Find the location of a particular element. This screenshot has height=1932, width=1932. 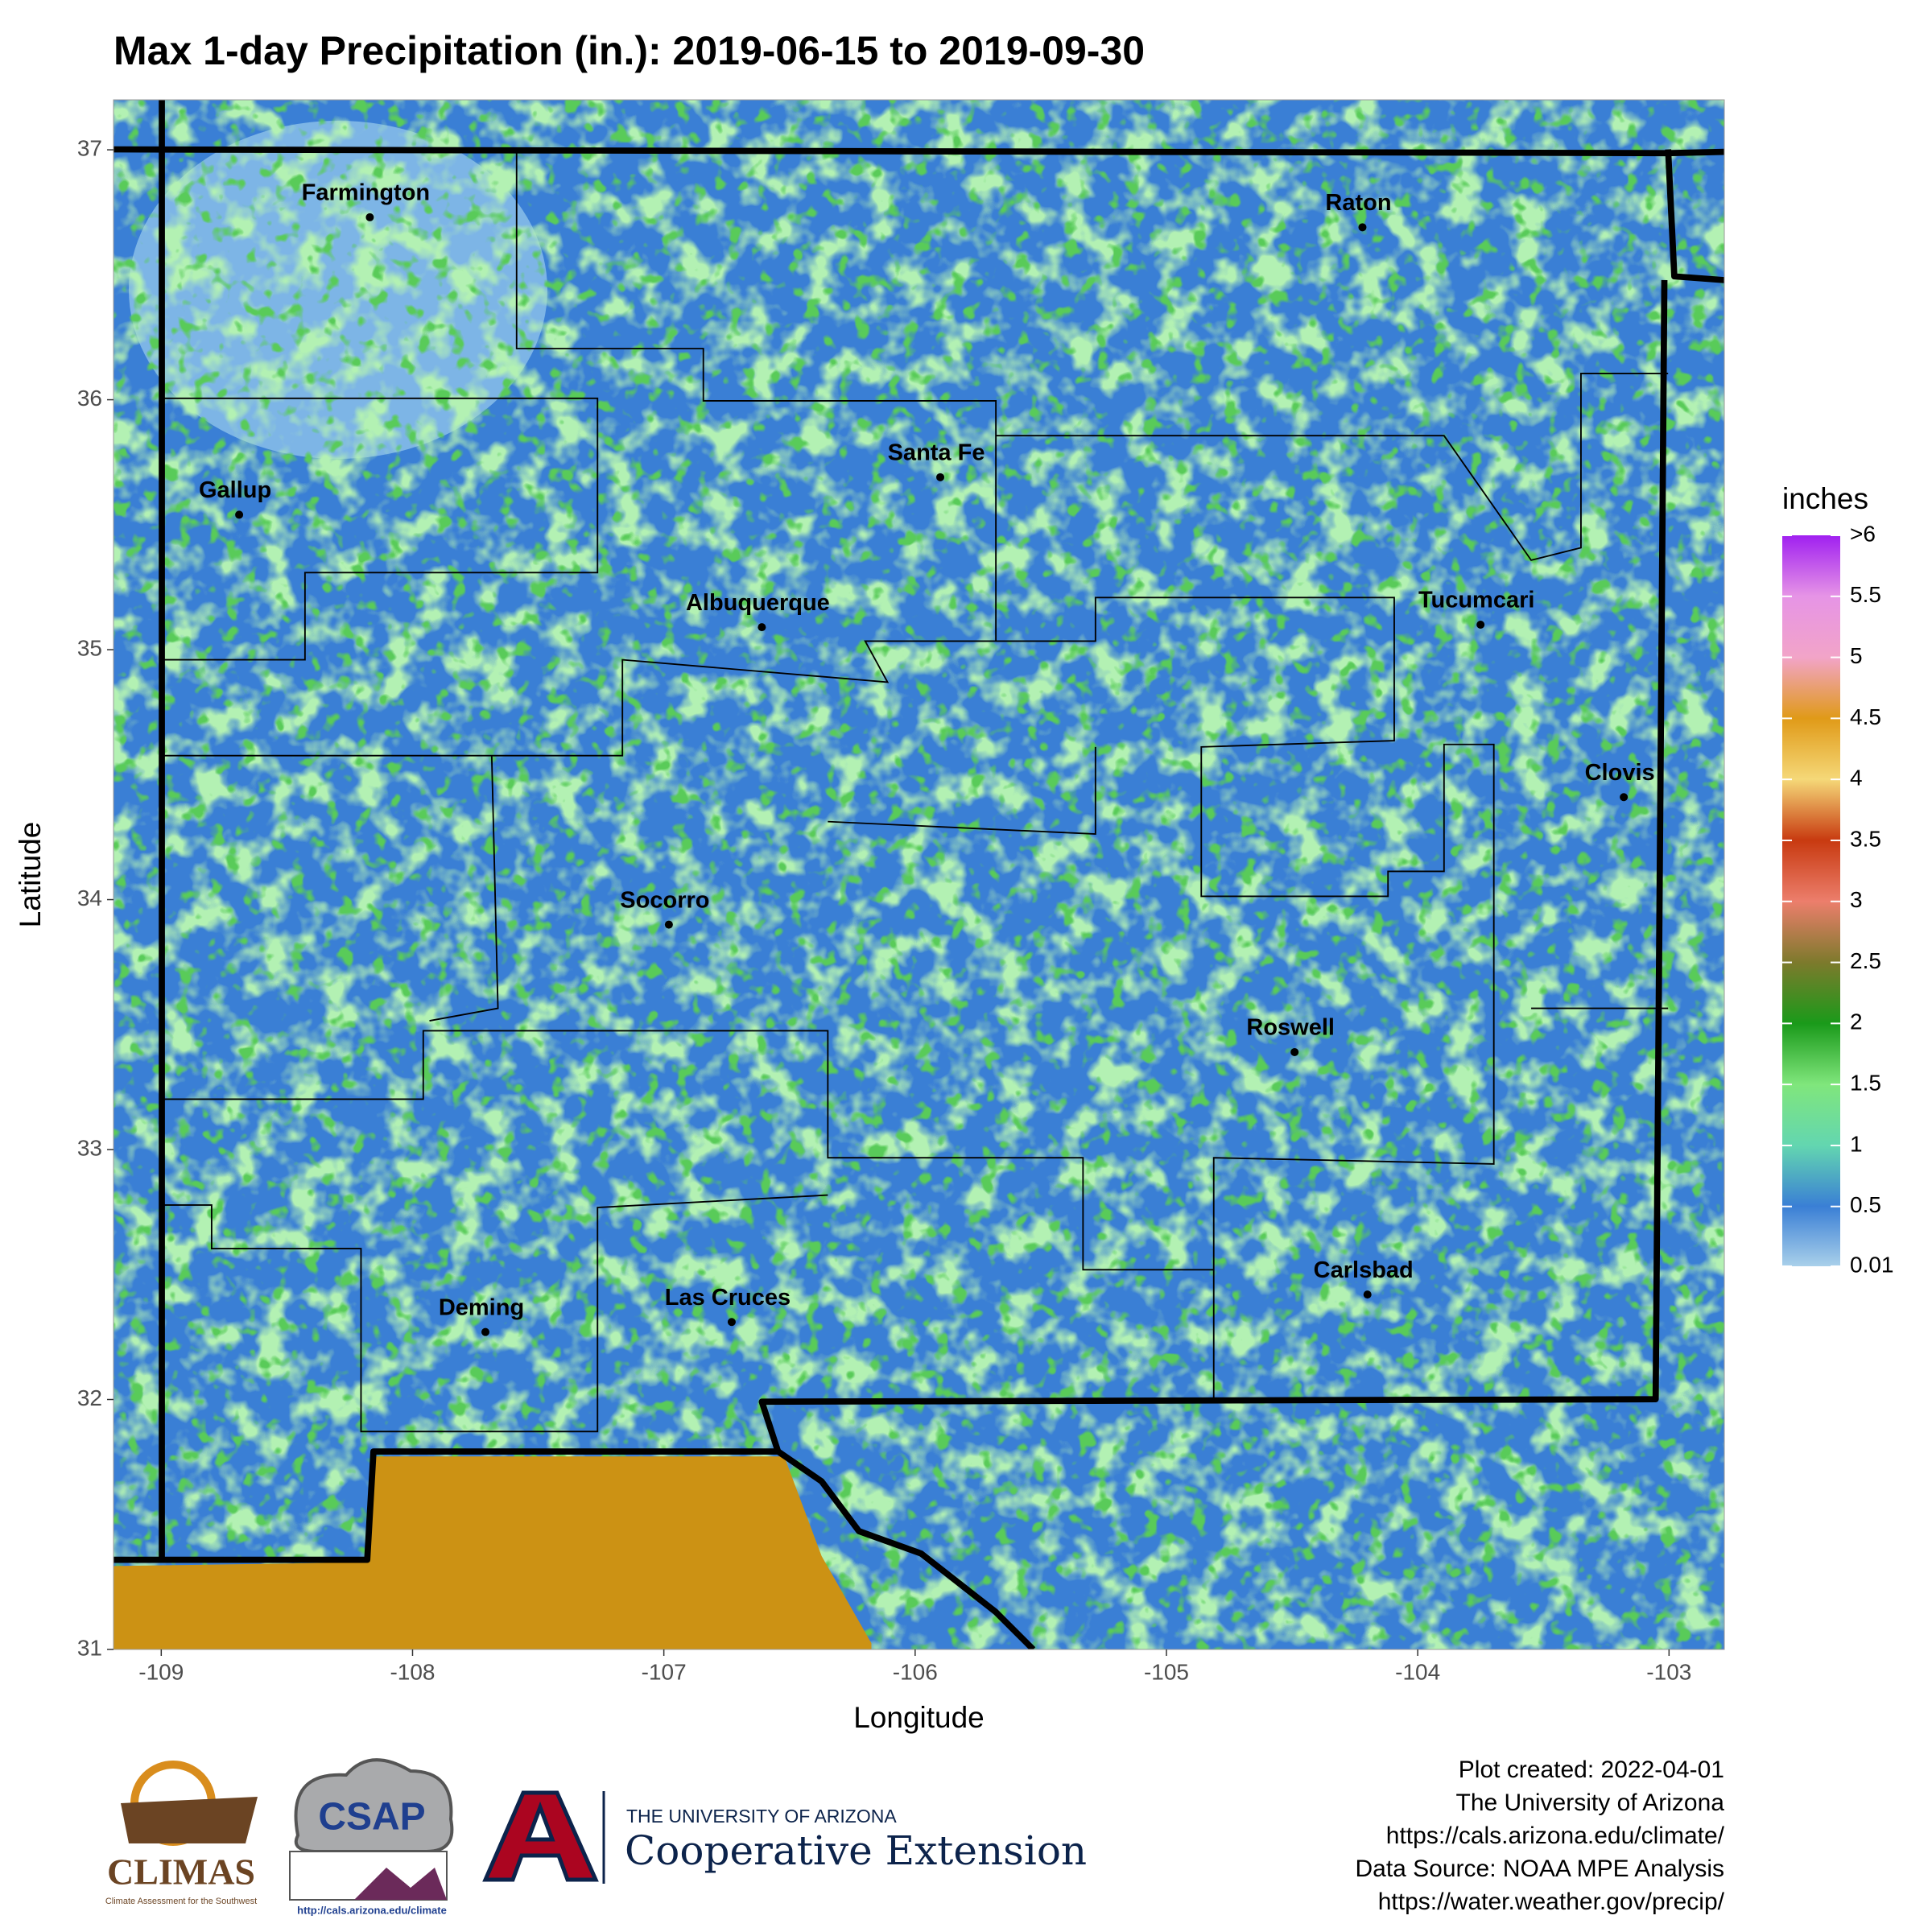

x-tick-label: -103 is located at coordinates (1668, 1671).